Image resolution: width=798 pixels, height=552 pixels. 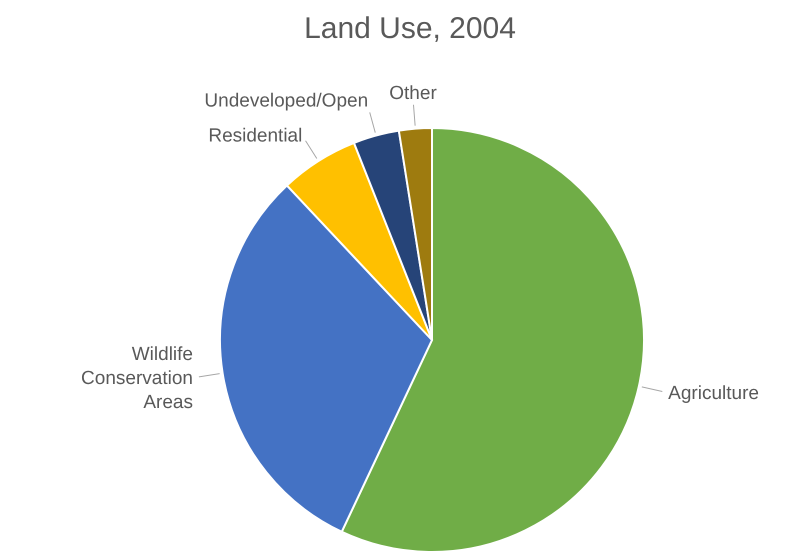 I want to click on slice-label: Undeveloped/Open, so click(x=286, y=101).